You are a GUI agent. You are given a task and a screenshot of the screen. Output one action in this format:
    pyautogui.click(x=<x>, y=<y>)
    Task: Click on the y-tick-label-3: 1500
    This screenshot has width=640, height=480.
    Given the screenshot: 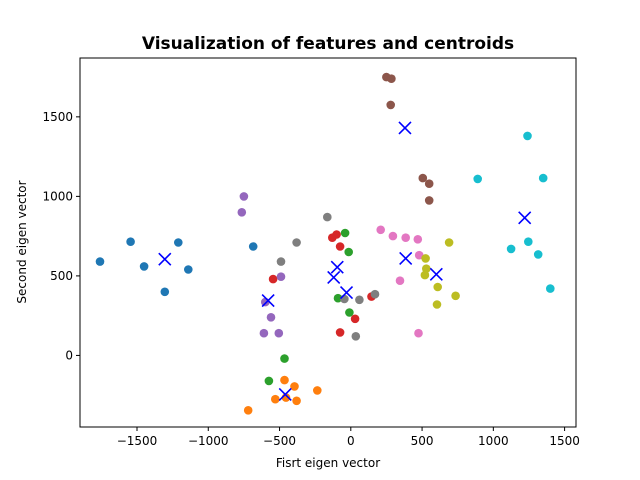 What is the action you would take?
    pyautogui.click(x=57, y=117)
    